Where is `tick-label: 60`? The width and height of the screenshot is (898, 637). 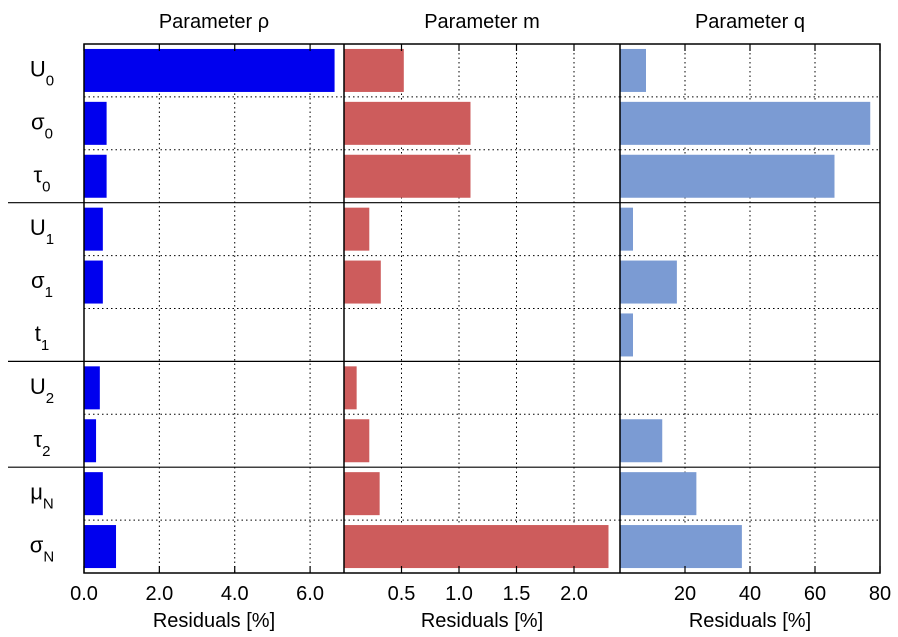 tick-label: 60 is located at coordinates (815, 594).